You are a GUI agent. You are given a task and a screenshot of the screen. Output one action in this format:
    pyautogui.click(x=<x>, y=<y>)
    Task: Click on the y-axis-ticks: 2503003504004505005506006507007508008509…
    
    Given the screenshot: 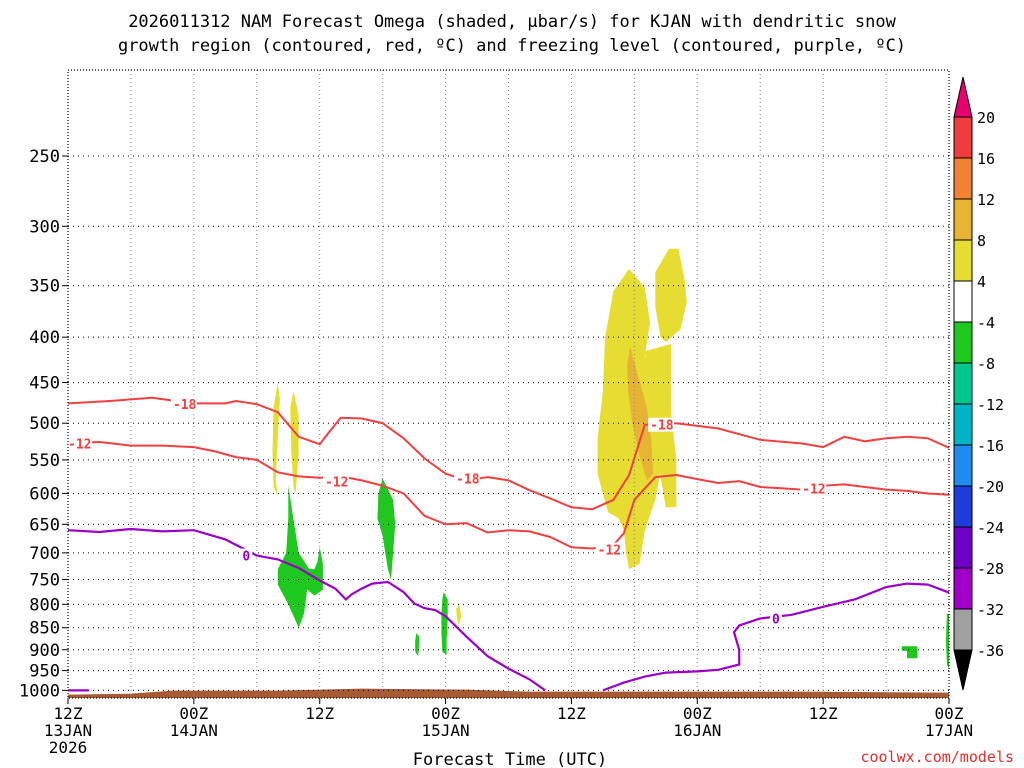 What is the action you would take?
    pyautogui.click(x=43, y=424)
    